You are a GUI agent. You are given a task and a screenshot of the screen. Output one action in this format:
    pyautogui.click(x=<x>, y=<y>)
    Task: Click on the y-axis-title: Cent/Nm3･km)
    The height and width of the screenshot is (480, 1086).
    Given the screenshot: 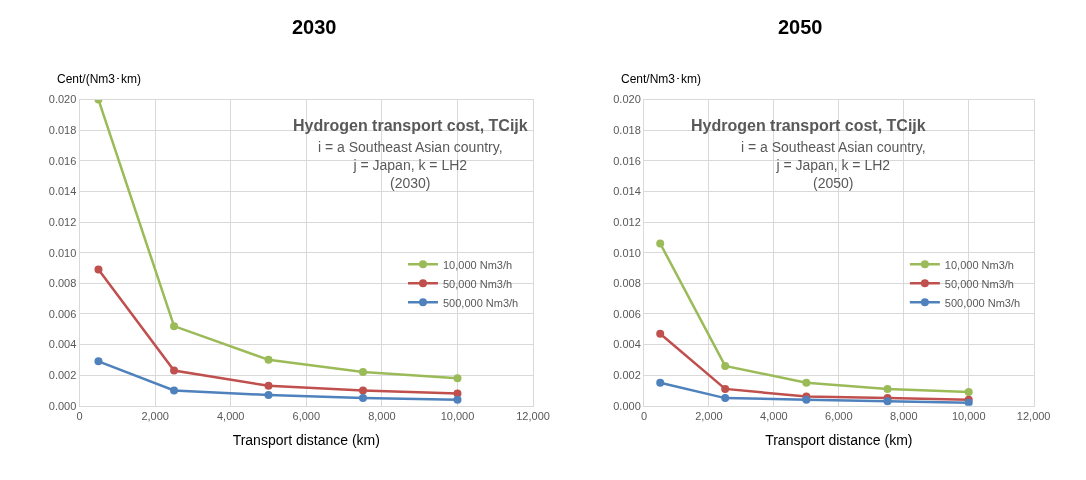 What is the action you would take?
    pyautogui.click(x=661, y=79)
    